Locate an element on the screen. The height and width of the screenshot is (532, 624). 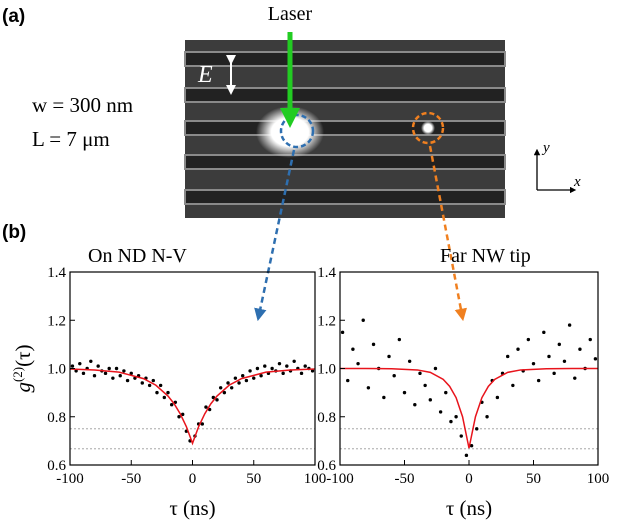
y-label-arg: (τ) is located at coordinates (23, 355).